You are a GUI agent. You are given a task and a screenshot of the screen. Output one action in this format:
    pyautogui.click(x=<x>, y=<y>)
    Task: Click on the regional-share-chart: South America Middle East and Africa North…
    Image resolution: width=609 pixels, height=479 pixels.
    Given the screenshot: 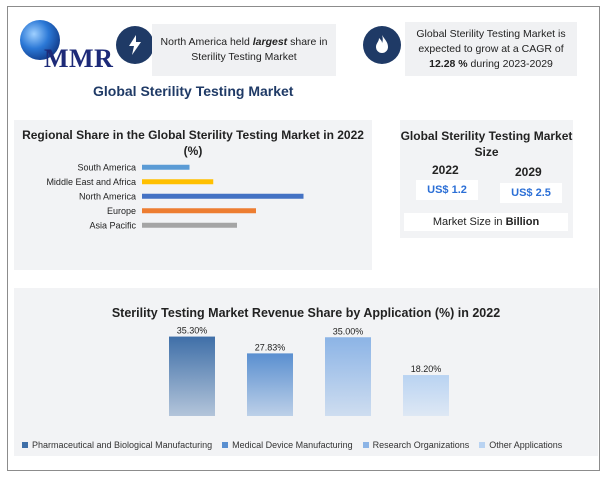 What is the action you would take?
    pyautogui.click(x=175, y=196)
    